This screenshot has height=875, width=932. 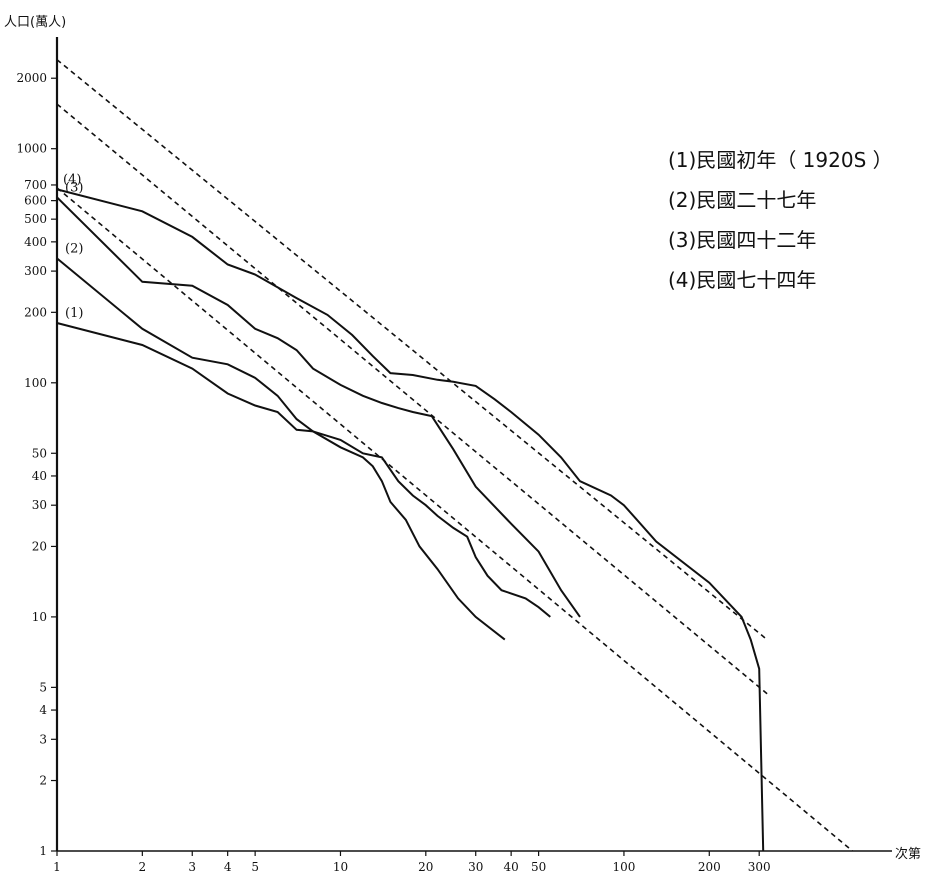 I want to click on series-tag-4: (4), so click(x=72, y=179).